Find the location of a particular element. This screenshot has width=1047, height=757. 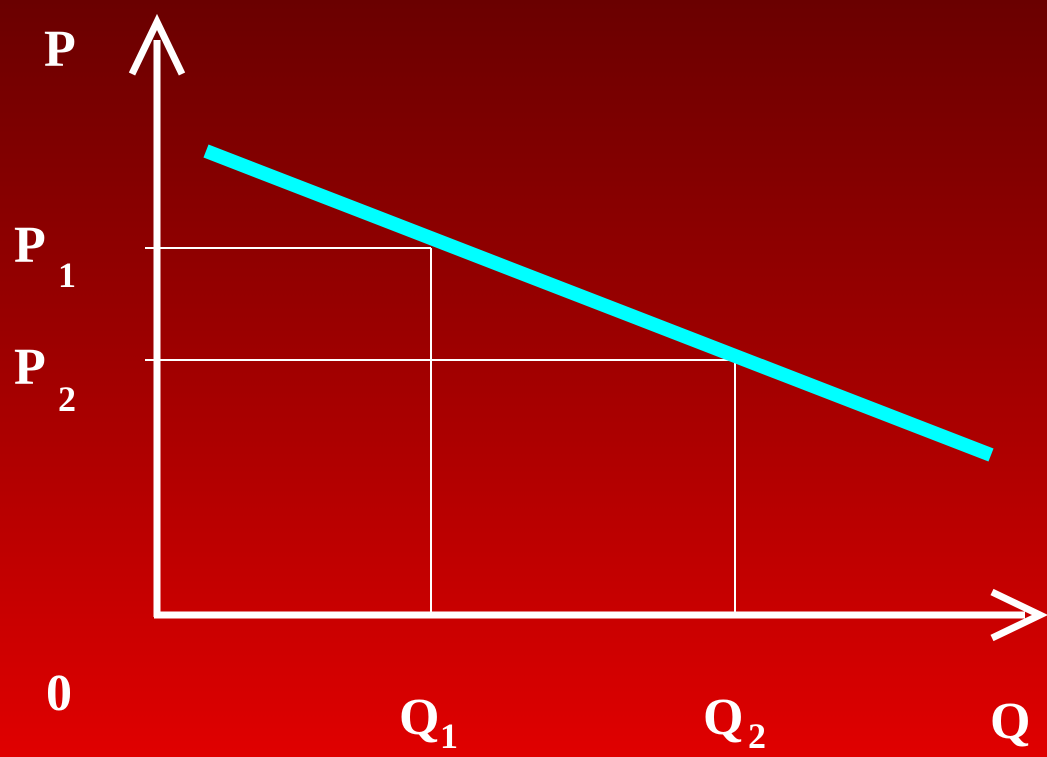

x-axis-arrowhead is located at coordinates (1018, 615).